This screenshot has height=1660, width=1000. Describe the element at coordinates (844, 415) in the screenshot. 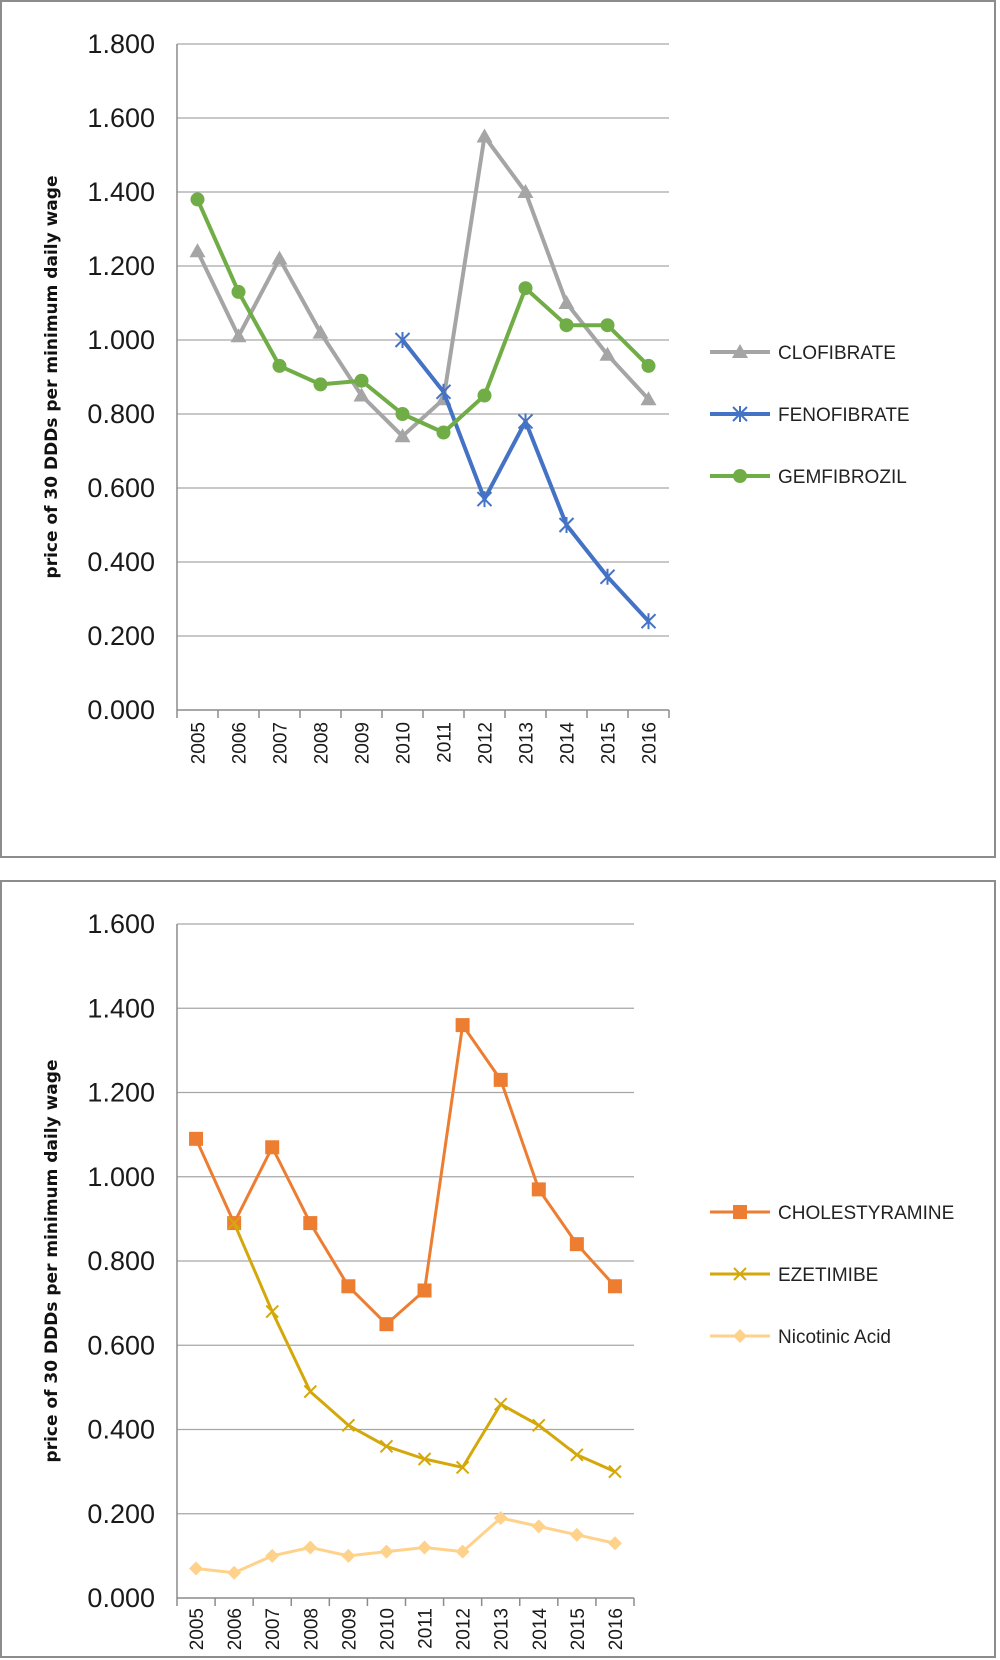

I see `legend-label: FENOFIBRATE` at that location.